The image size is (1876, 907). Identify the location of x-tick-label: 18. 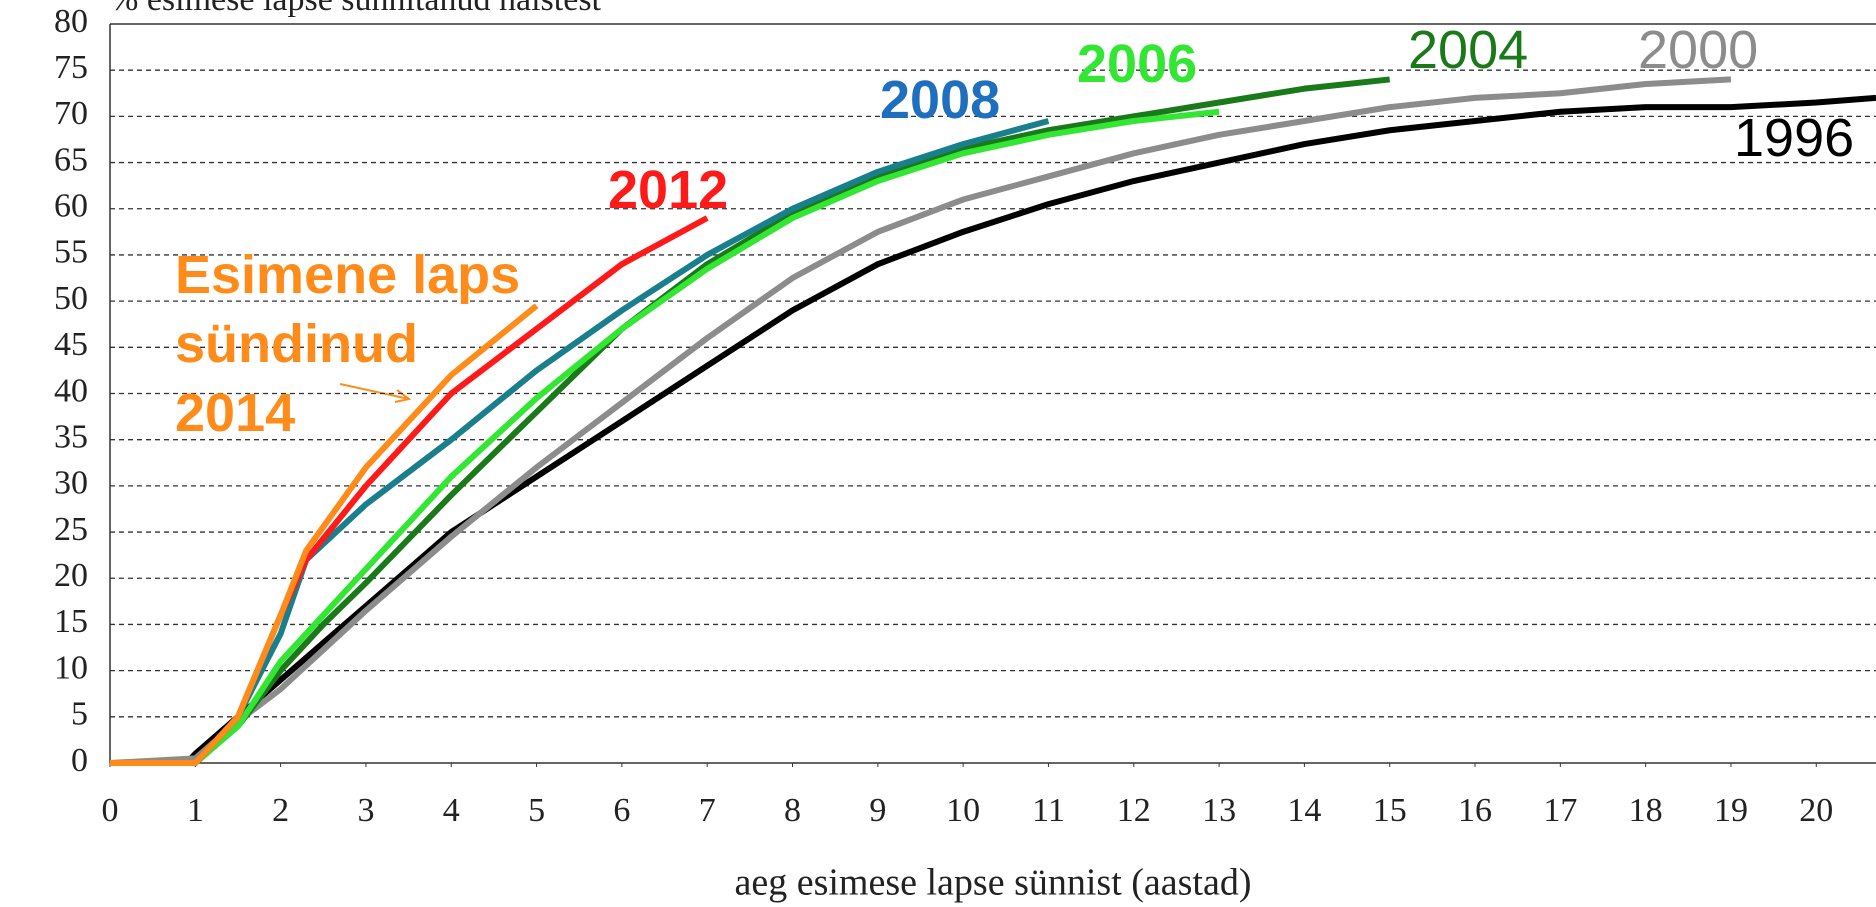
(1646, 810).